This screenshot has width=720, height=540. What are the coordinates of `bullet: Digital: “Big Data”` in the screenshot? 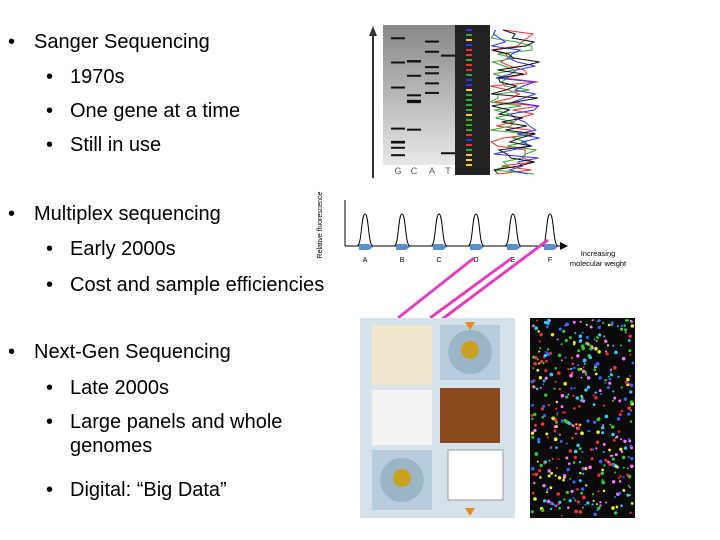 It's located at (176, 490).